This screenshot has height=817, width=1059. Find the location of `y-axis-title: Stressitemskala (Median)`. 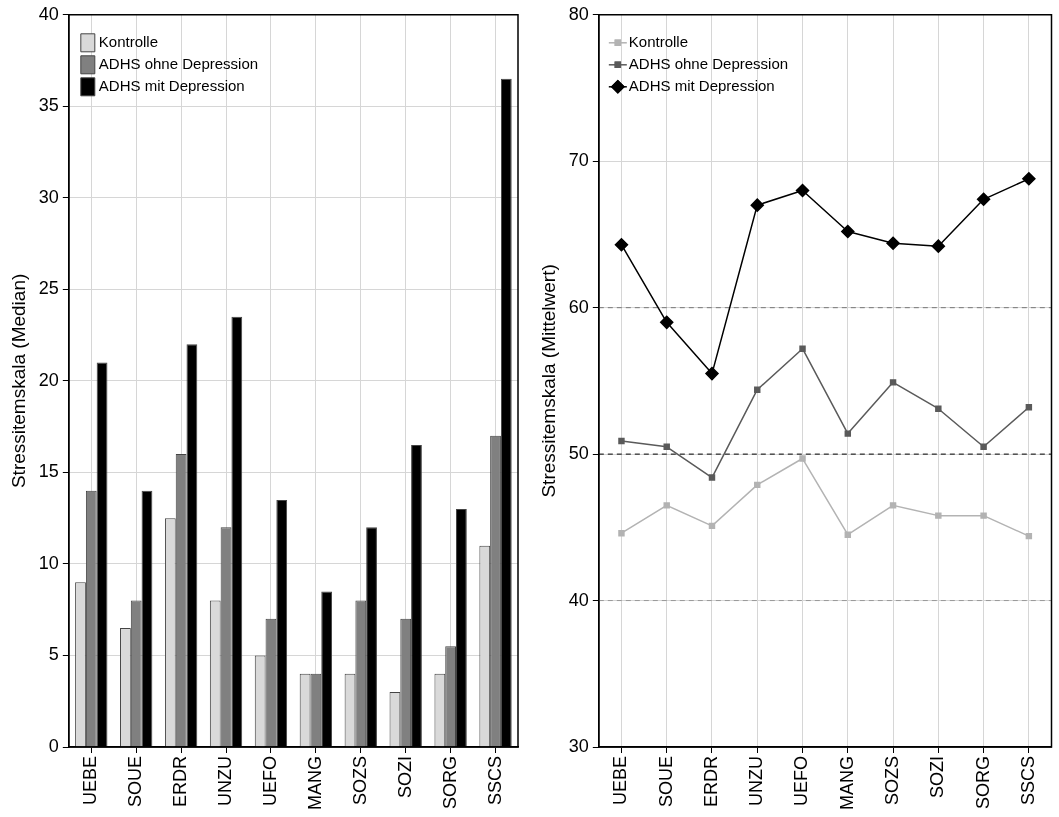

y-axis-title: Stressitemskala (Median) is located at coordinates (18, 381).